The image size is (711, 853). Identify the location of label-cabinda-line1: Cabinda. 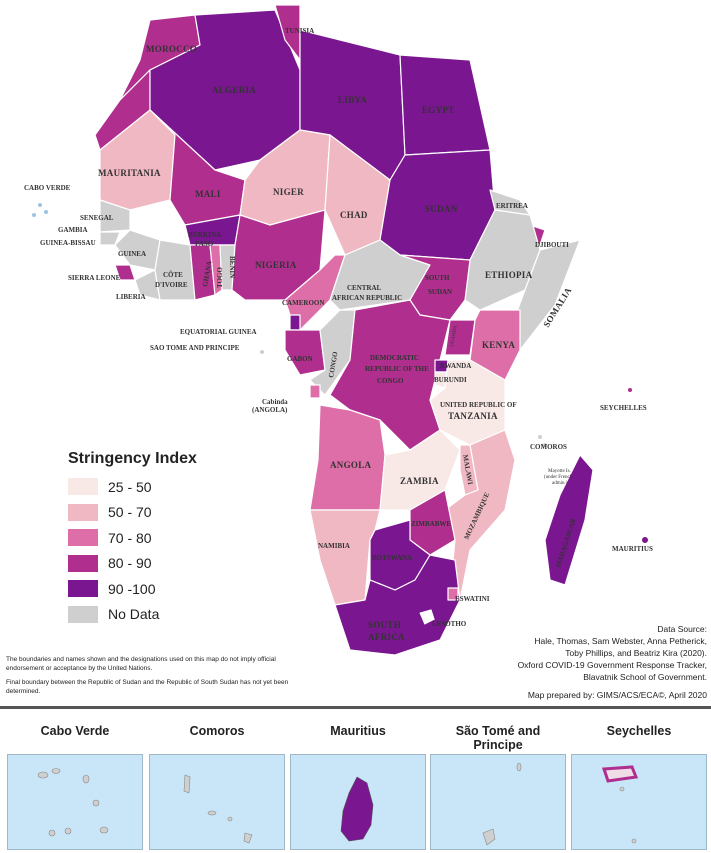
(275, 402).